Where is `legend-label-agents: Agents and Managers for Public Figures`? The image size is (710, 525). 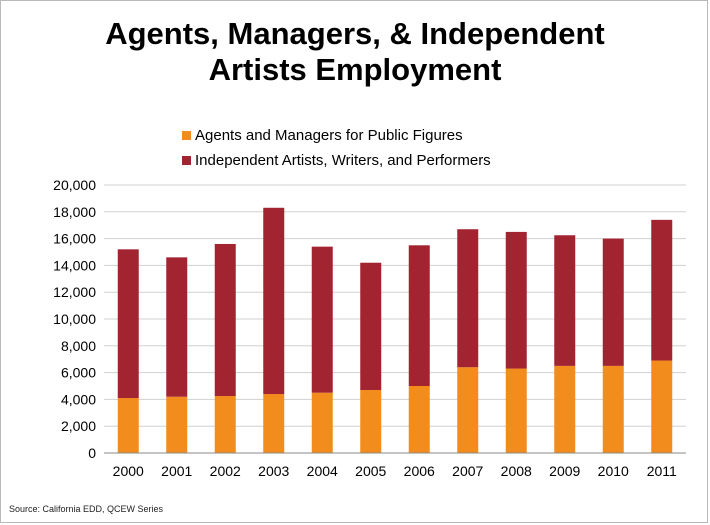 legend-label-agents: Agents and Managers for Public Figures is located at coordinates (329, 135).